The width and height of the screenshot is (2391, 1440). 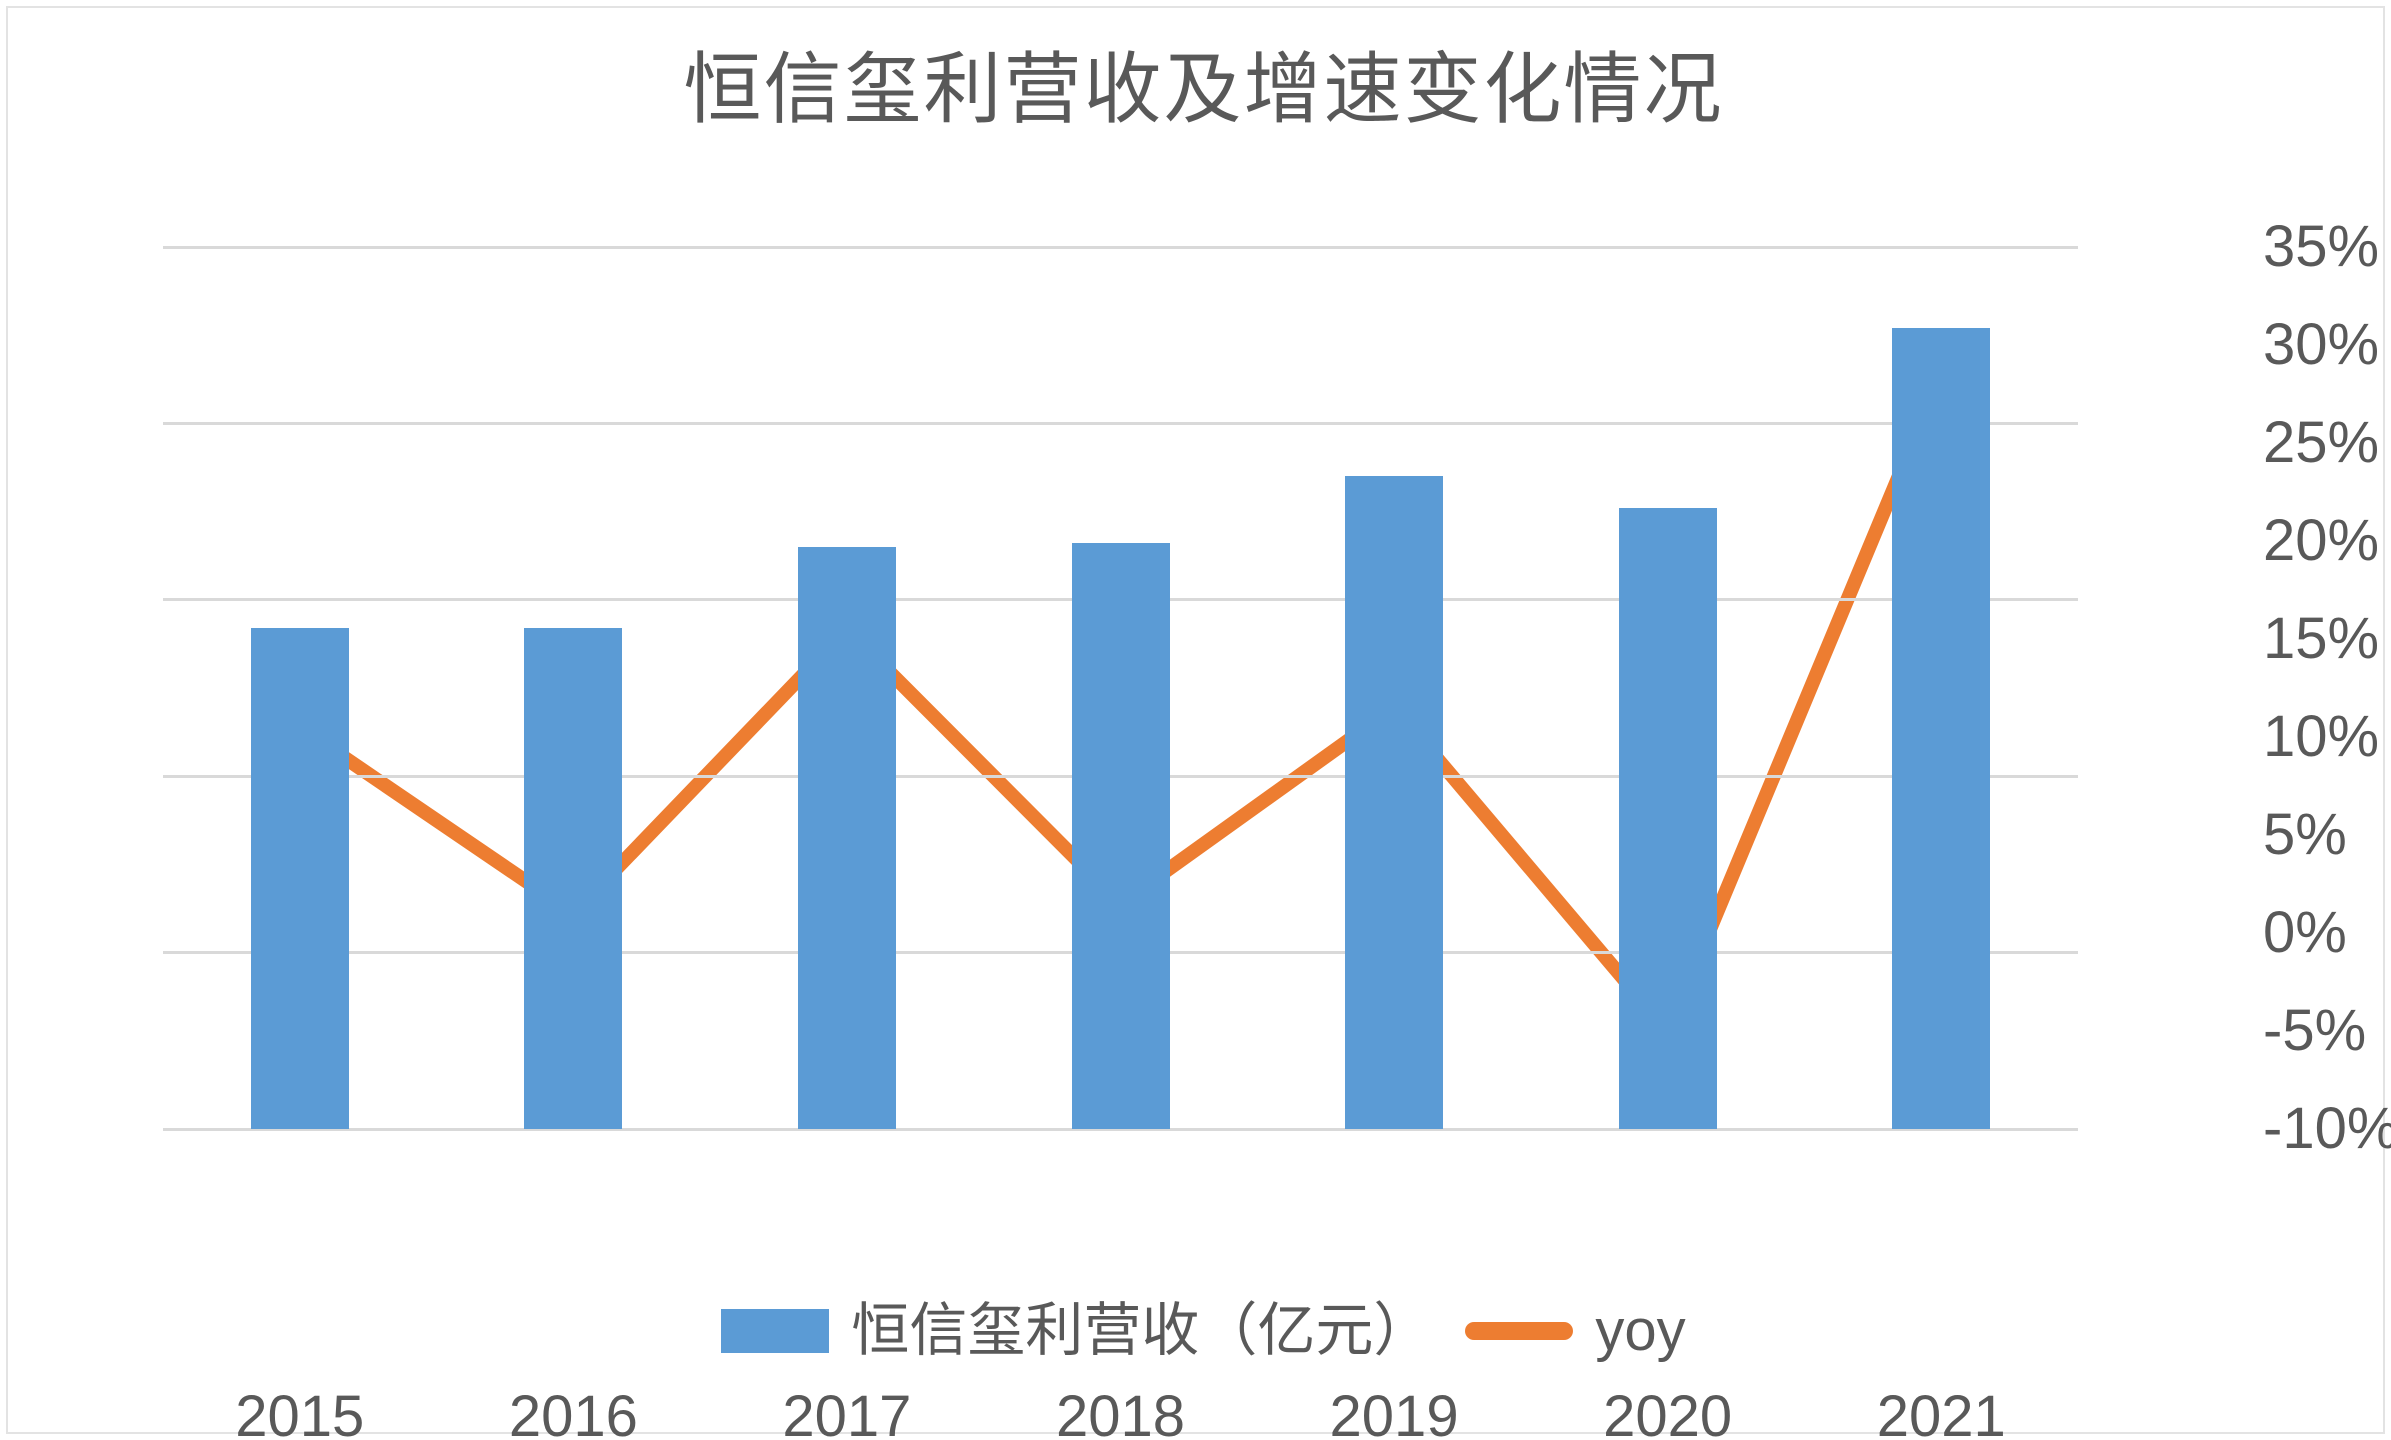 What do you see at coordinates (1941, 728) in the screenshot?
I see `bar-2021` at bounding box center [1941, 728].